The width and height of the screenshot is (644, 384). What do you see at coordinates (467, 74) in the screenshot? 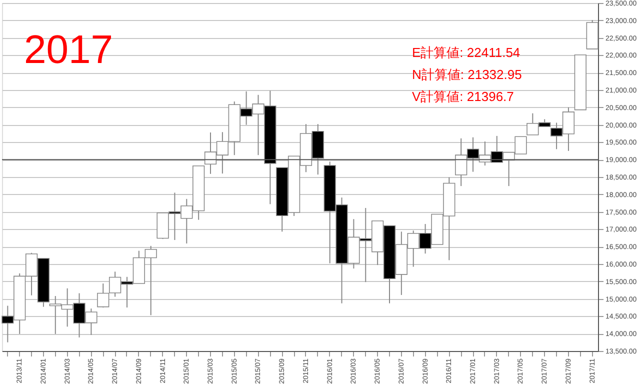
I see `annotation: N計算値: 21332.95` at bounding box center [467, 74].